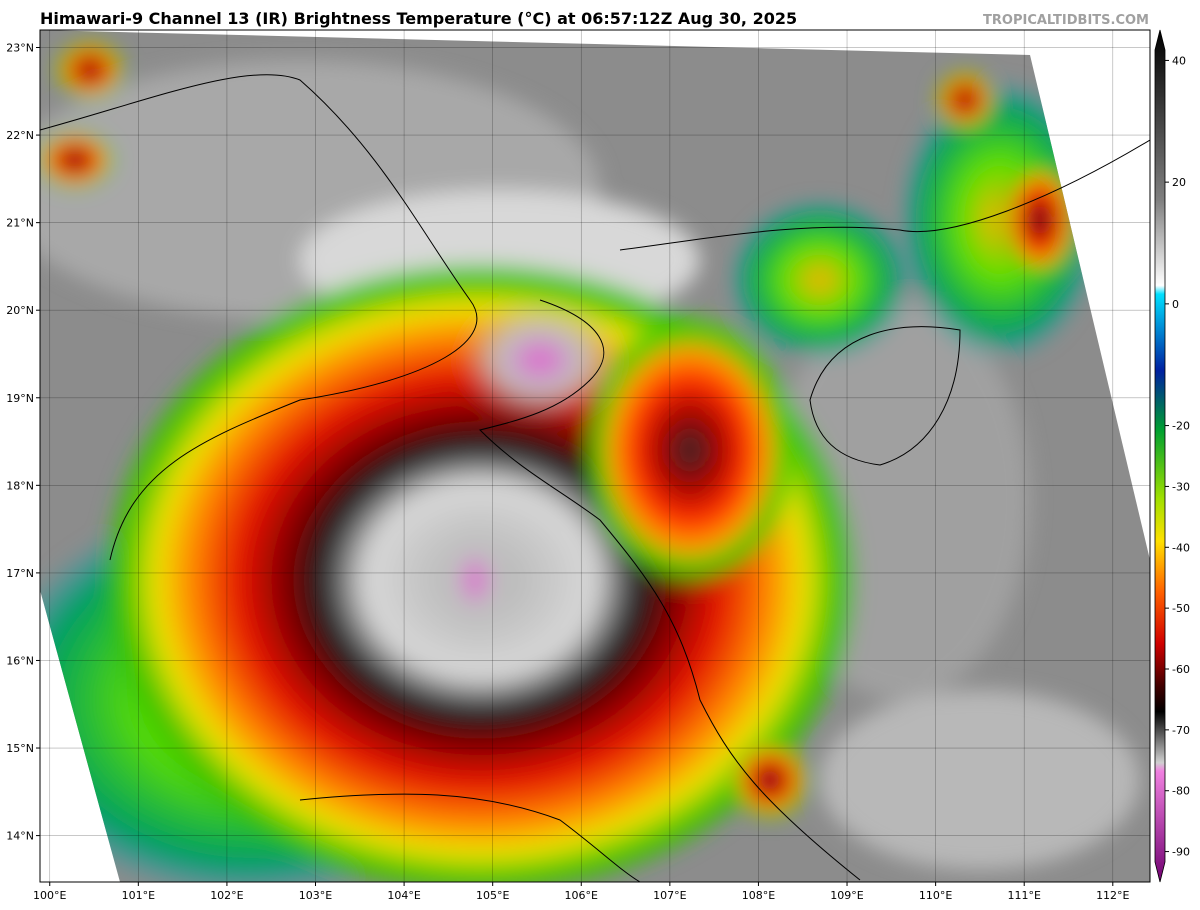 The height and width of the screenshot is (910, 1200). Describe the element at coordinates (403, 895) in the screenshot. I see `lon-tick-label: 104°E` at that location.